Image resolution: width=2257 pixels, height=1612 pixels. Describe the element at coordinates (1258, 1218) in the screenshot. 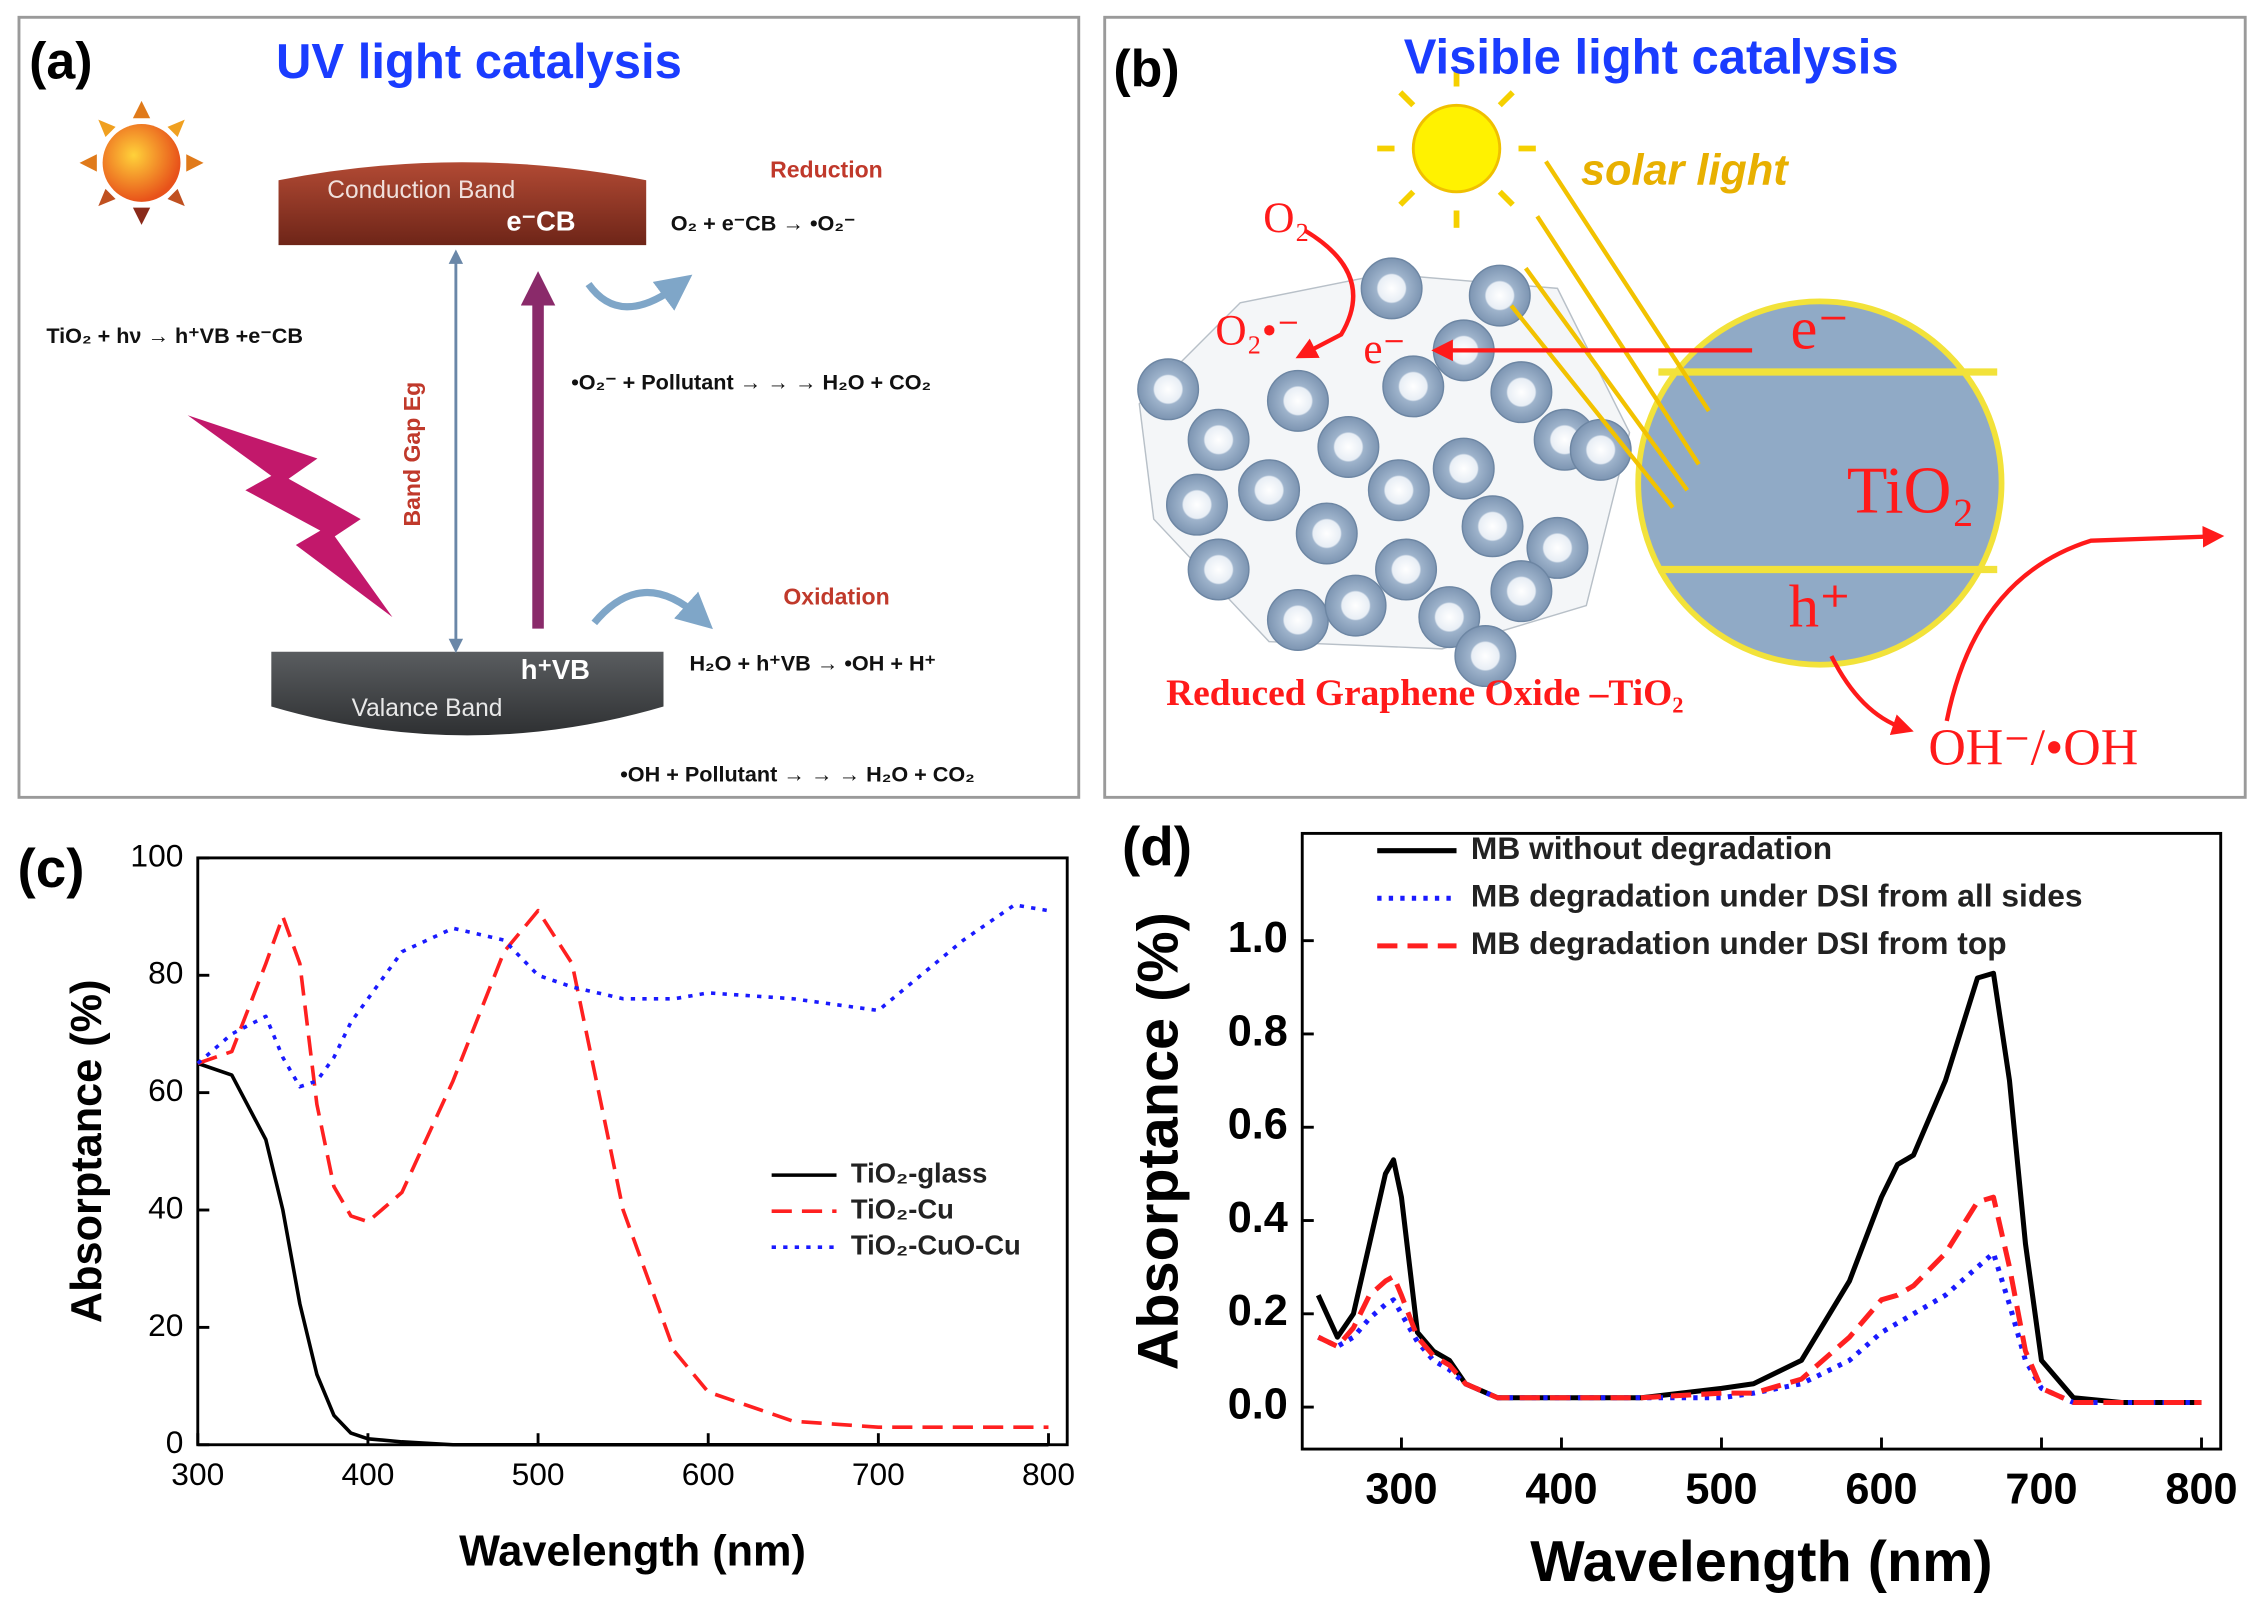

I see `y-tick-label: 0.4` at that location.